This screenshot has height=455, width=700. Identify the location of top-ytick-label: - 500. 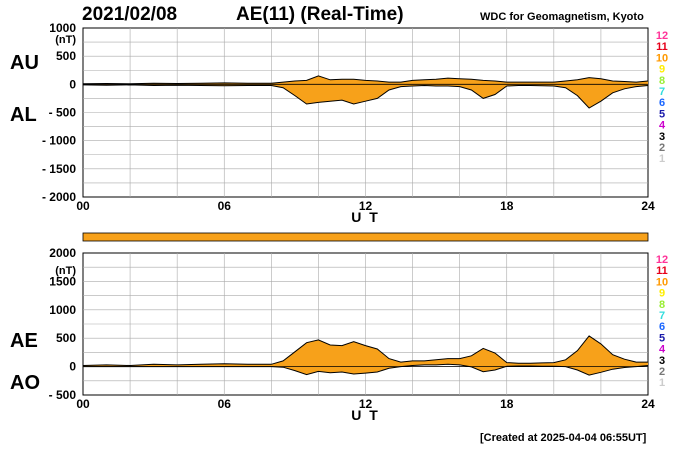
(63, 113).